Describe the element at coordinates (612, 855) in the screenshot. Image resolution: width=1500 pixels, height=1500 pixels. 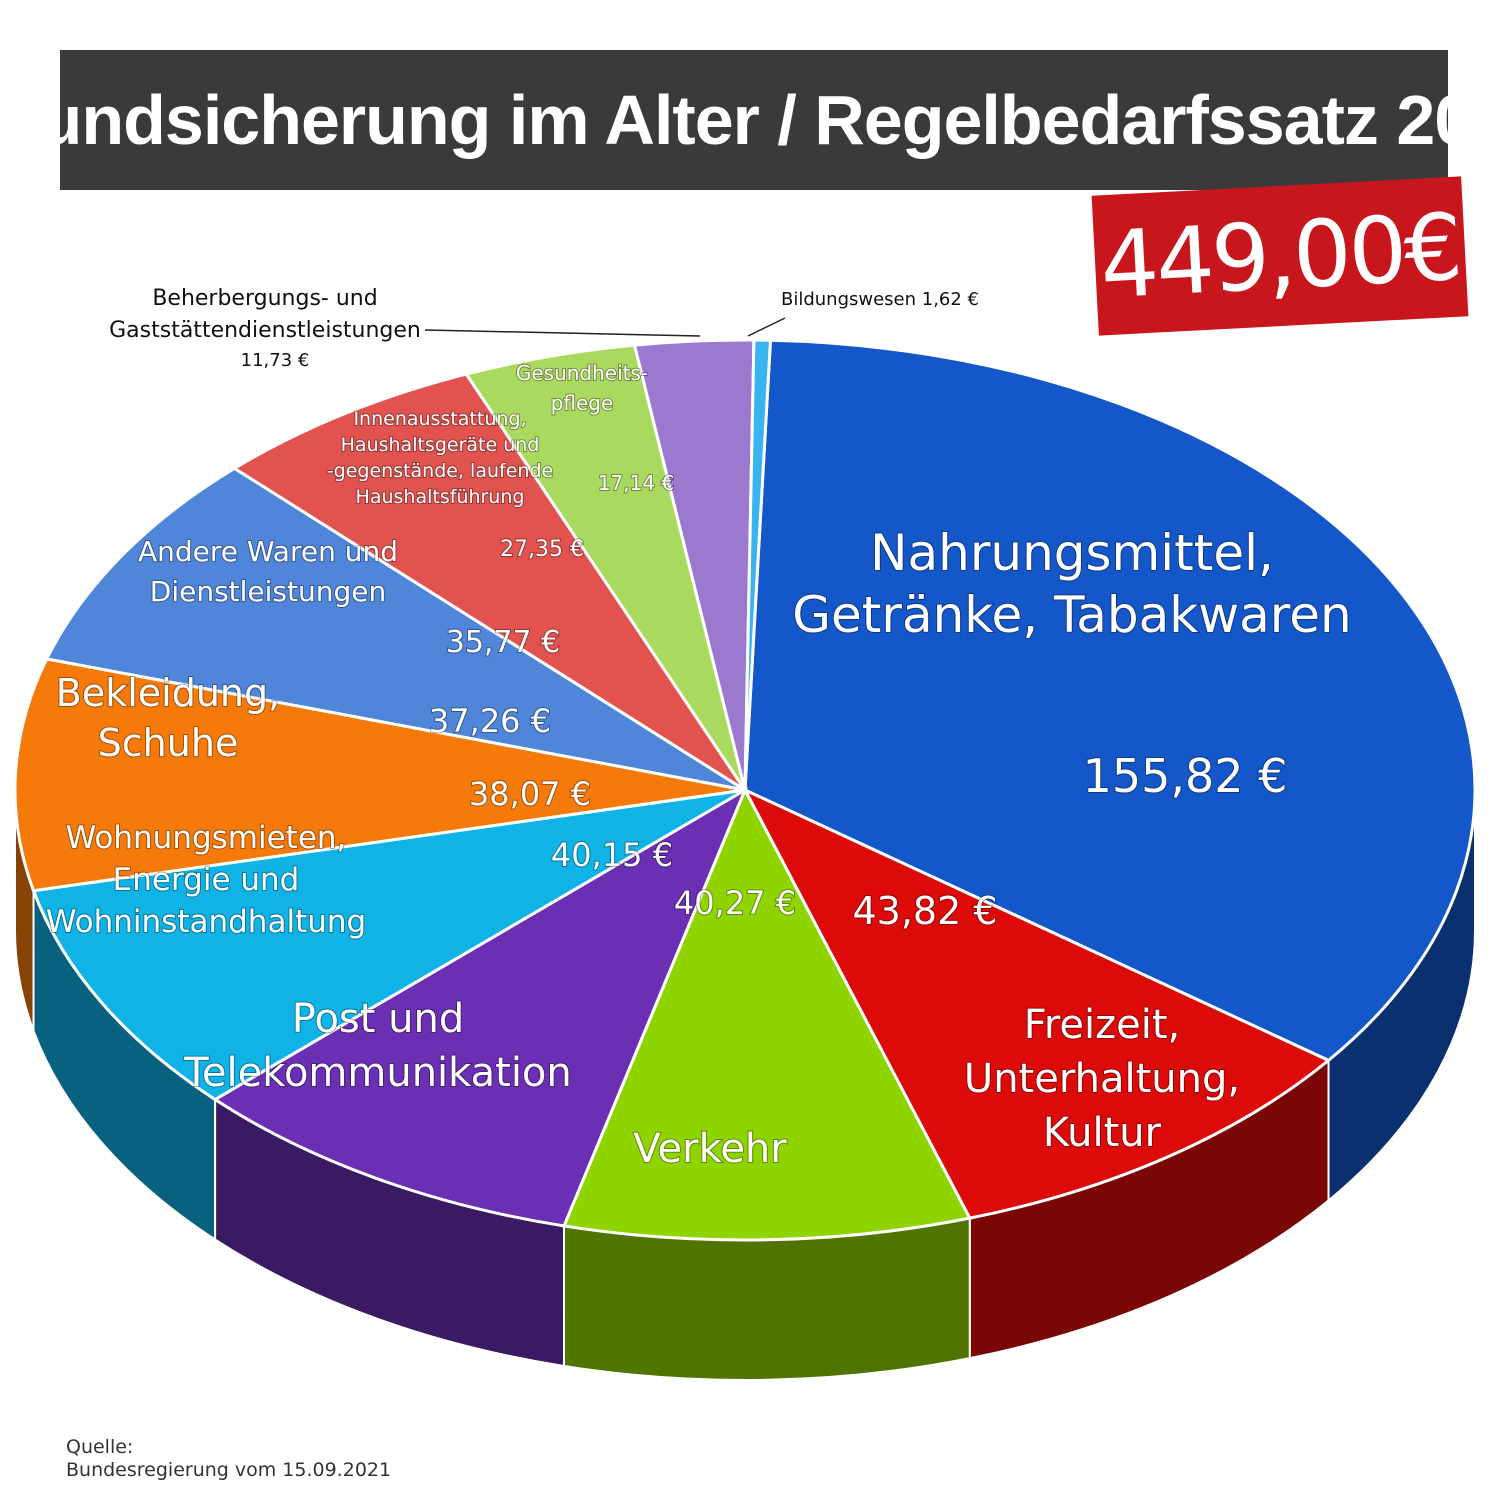
I see `value-post: 40,15 €` at that location.